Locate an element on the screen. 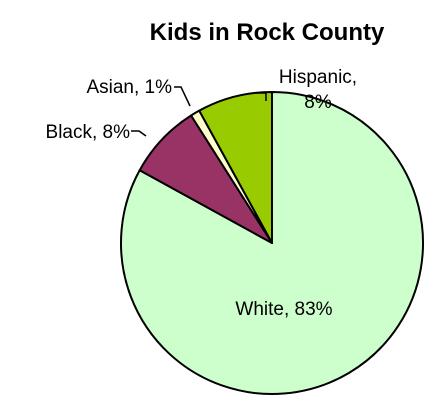 Image resolution: width=430 pixels, height=399 pixels. chart-title: Kids in Rock County is located at coordinates (267, 32).